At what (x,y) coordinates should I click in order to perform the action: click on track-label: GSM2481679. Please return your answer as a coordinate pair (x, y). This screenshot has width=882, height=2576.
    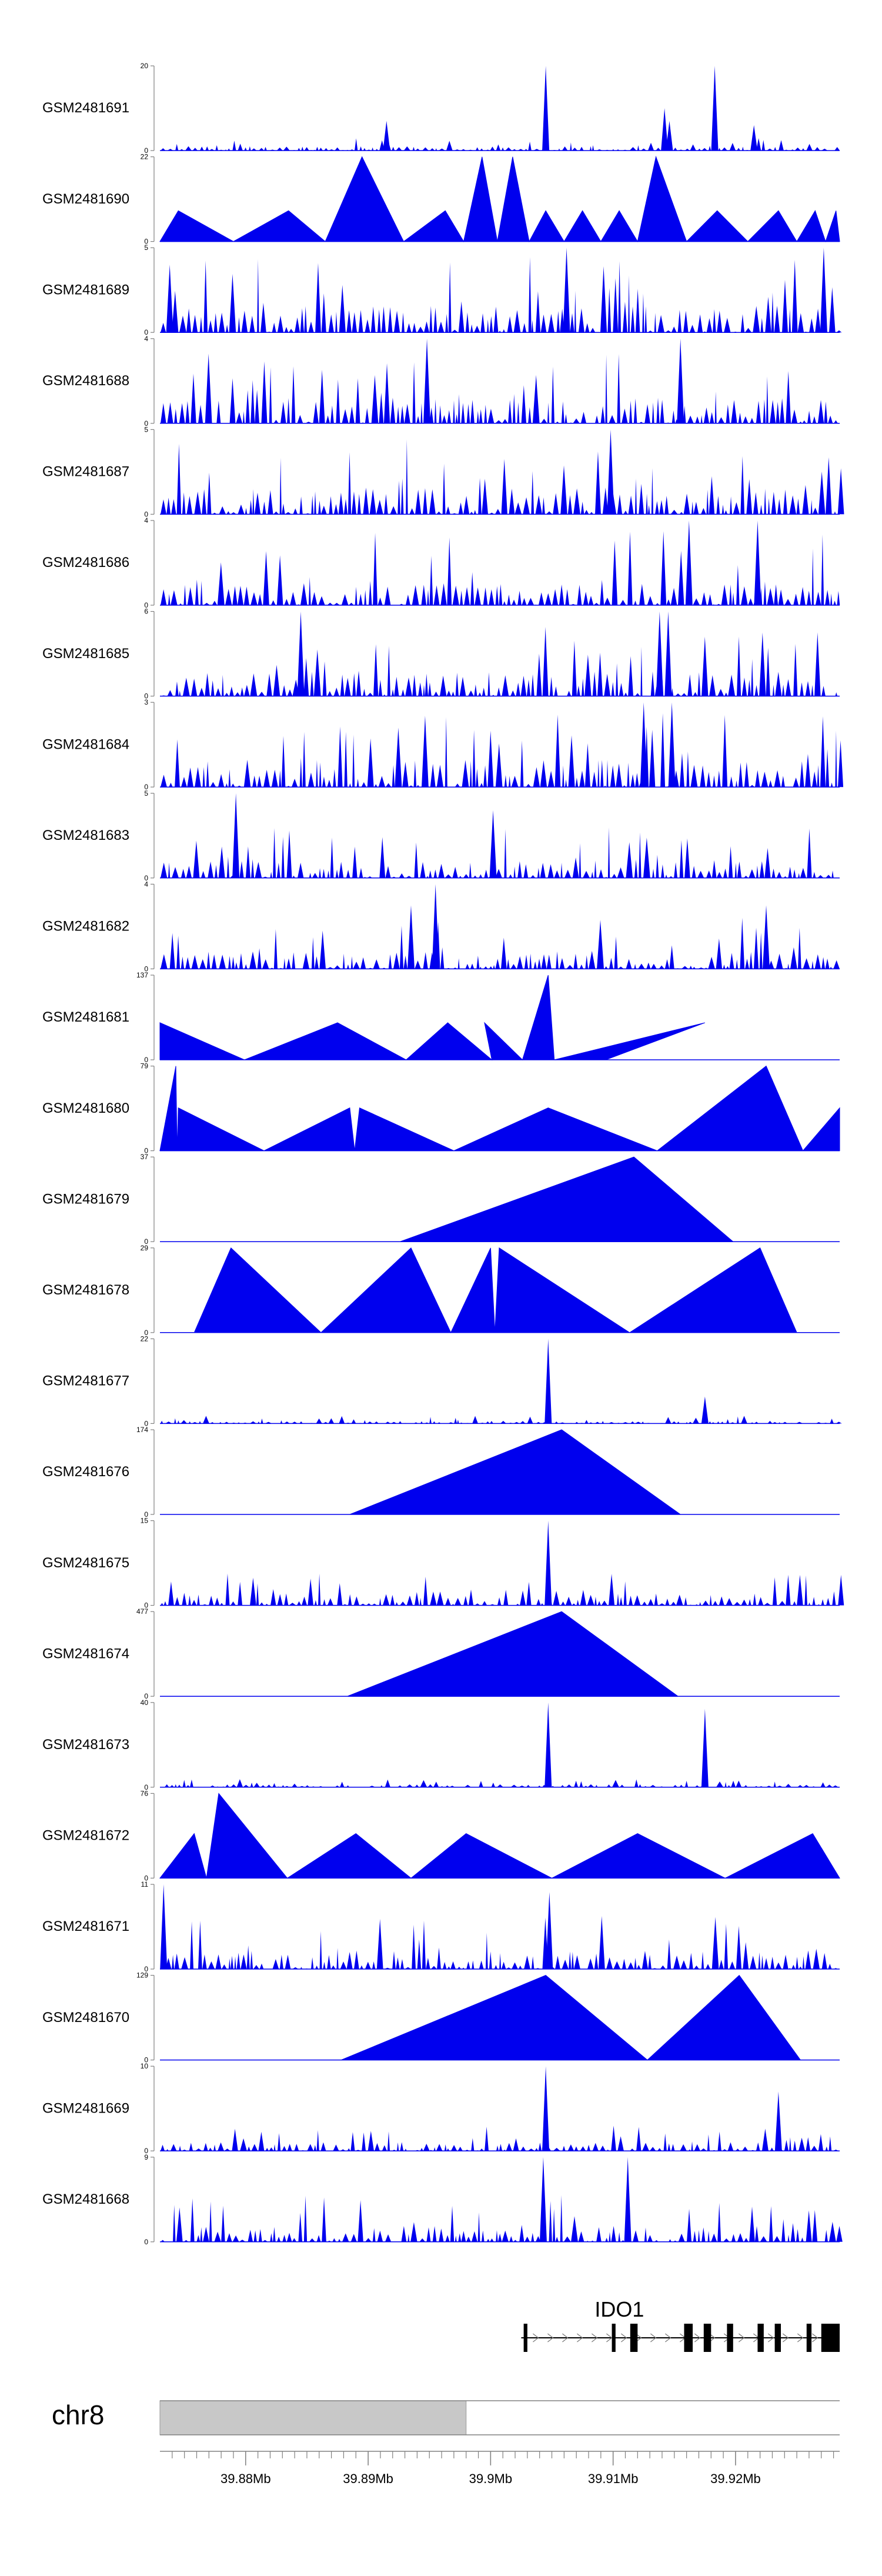
    Looking at the image, I should click on (85, 1199).